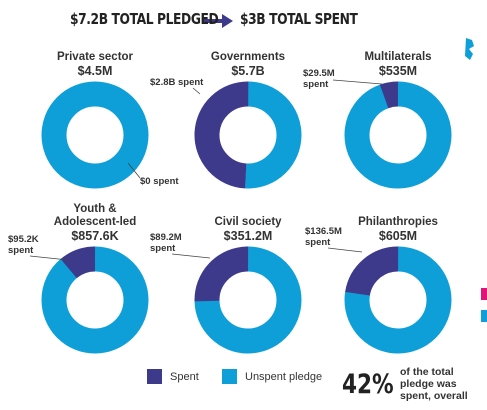  I want to click on pledged-amount: $857.6K, so click(95, 236).